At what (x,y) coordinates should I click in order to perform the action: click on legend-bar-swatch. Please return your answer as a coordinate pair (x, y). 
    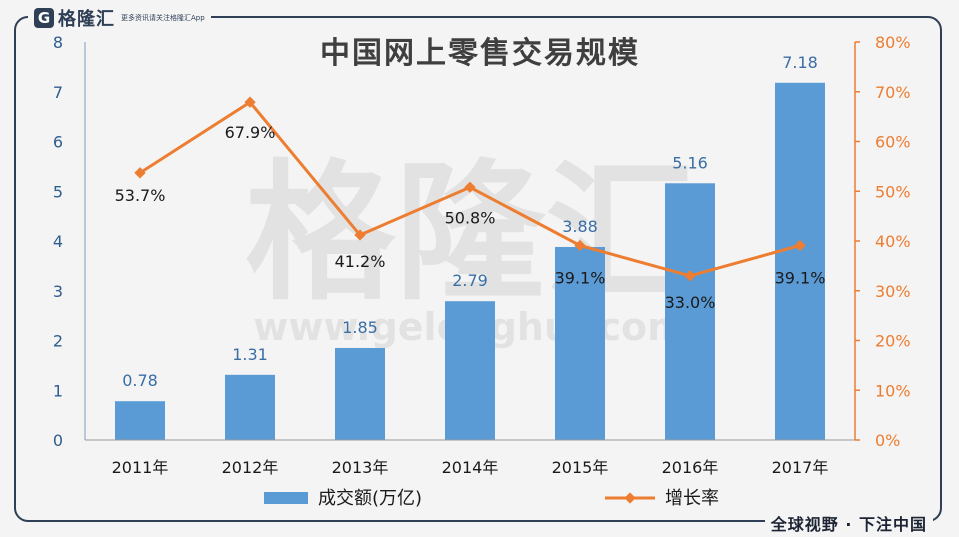
    Looking at the image, I should click on (286, 498).